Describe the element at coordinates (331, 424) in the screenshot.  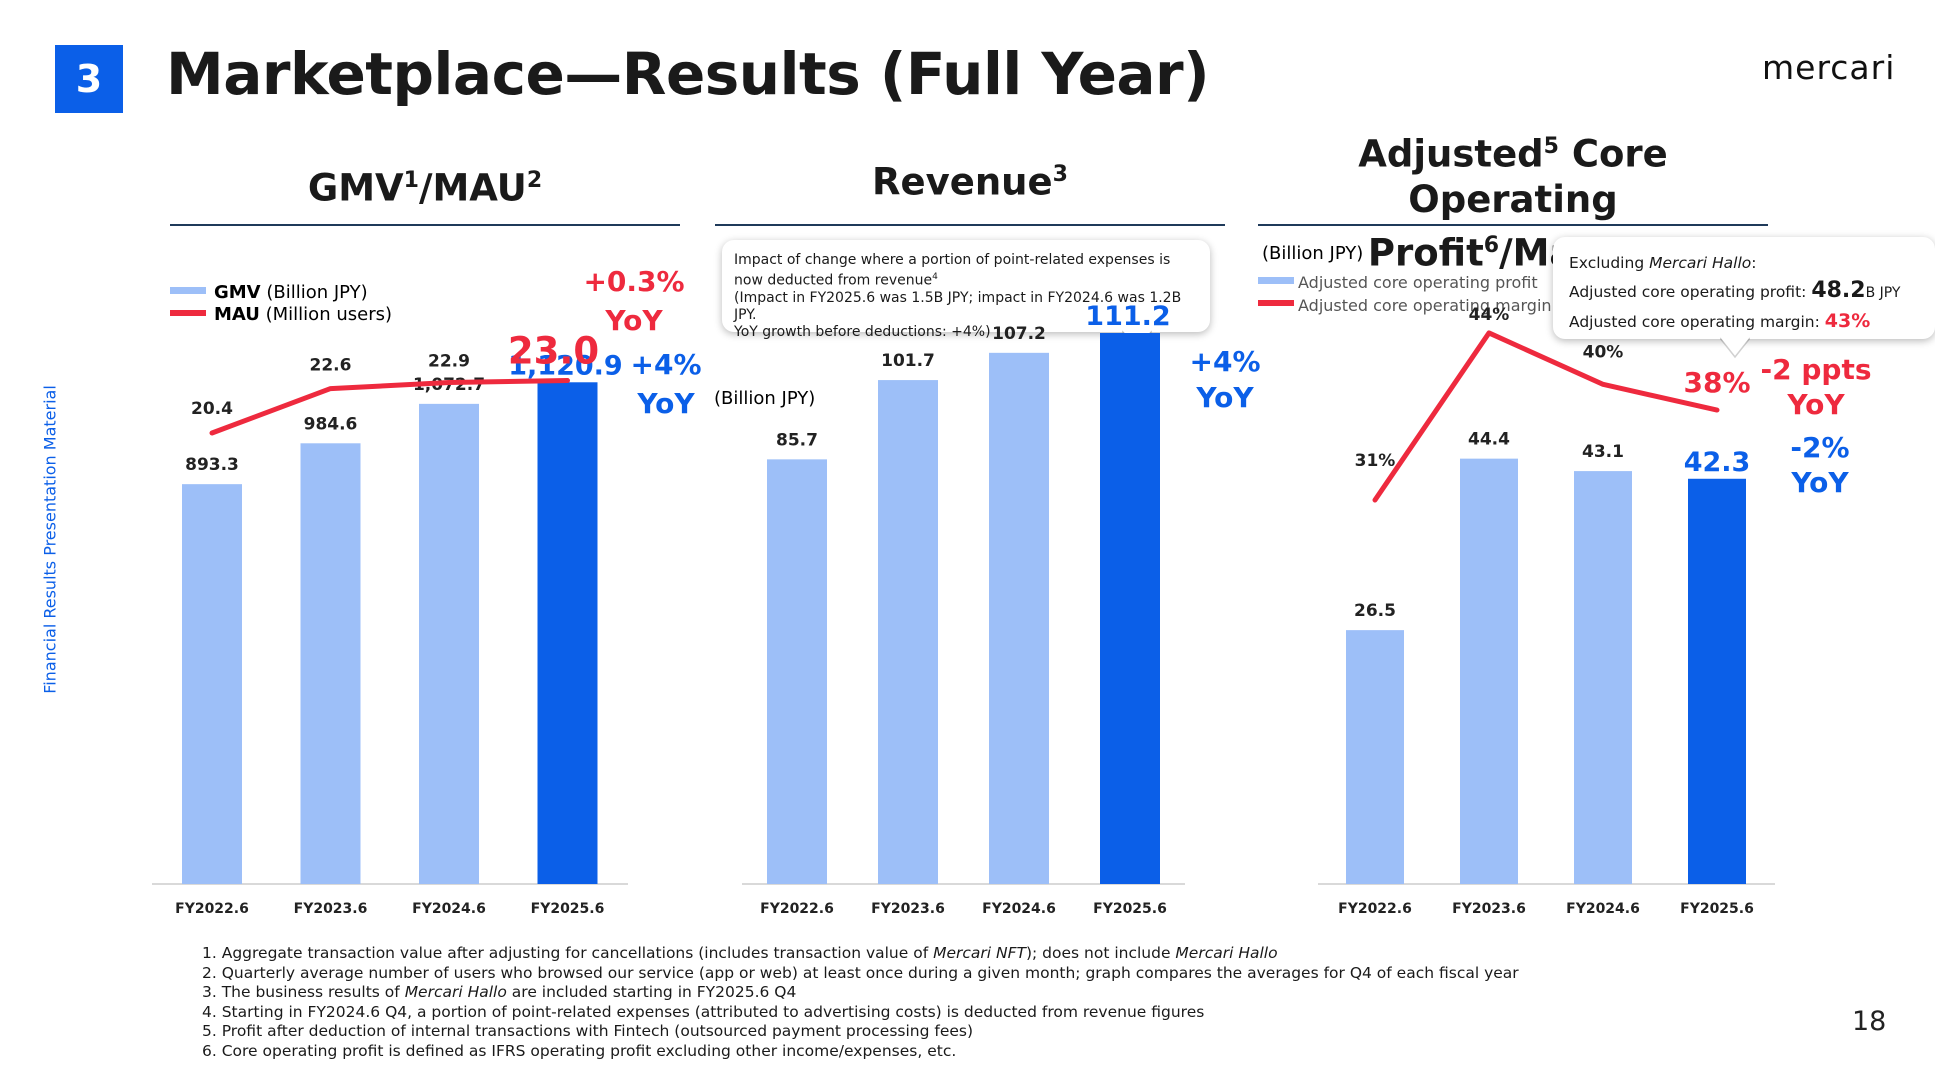
I see `bar-value-label: 984.6` at that location.